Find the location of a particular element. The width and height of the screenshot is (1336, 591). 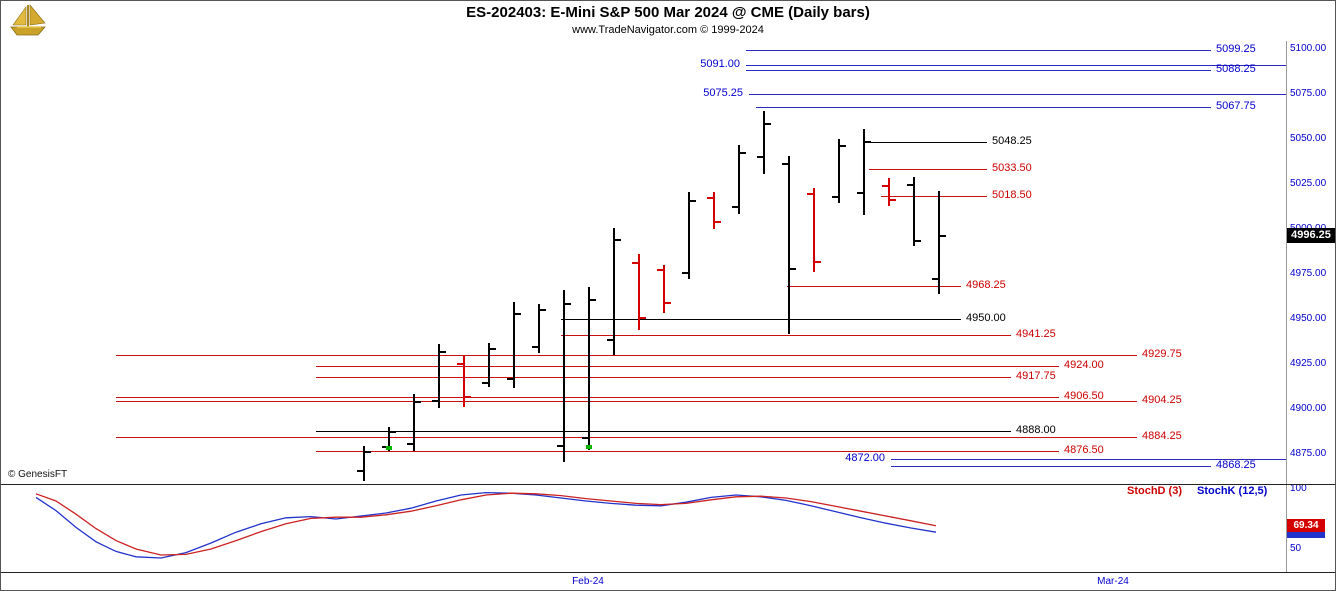

price-axis-label: 5050.00 is located at coordinates (1308, 138).